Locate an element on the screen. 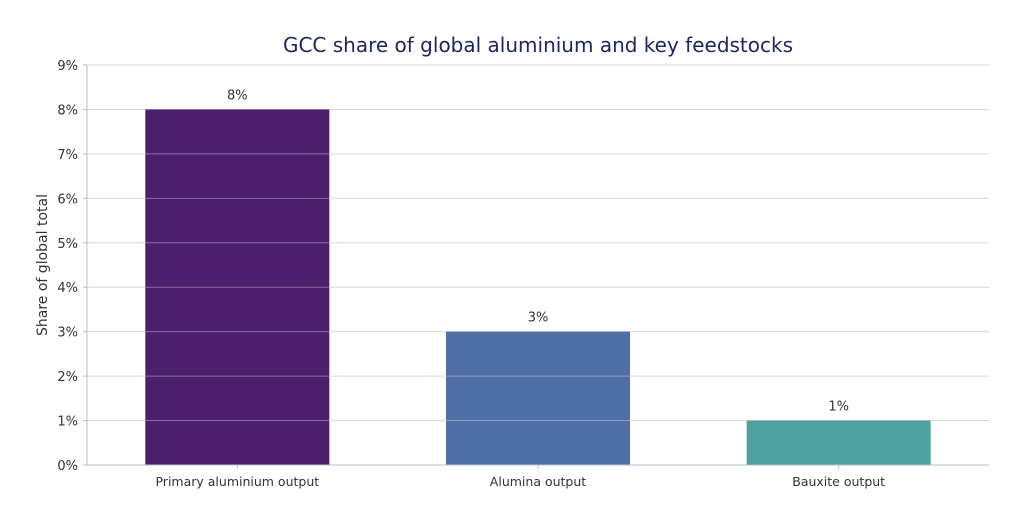 Image resolution: width=1024 pixels, height=508 pixels. y-tick-label: 4% is located at coordinates (67, 288).